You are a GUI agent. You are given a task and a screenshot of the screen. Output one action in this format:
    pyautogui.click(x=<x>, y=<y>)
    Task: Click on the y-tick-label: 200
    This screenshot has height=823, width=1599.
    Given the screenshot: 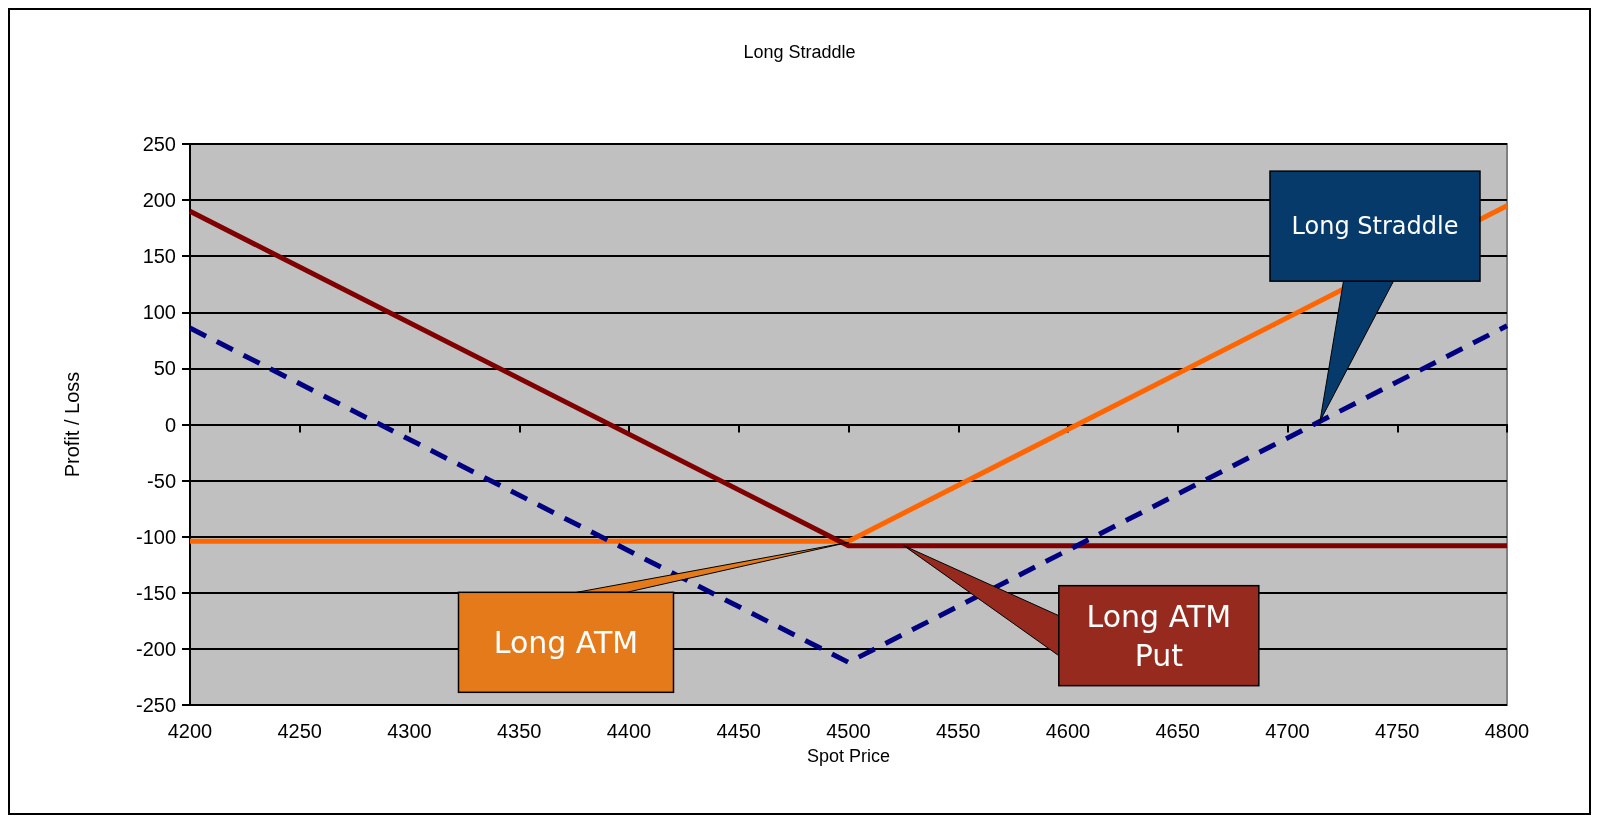 What is the action you would take?
    pyautogui.click(x=159, y=200)
    